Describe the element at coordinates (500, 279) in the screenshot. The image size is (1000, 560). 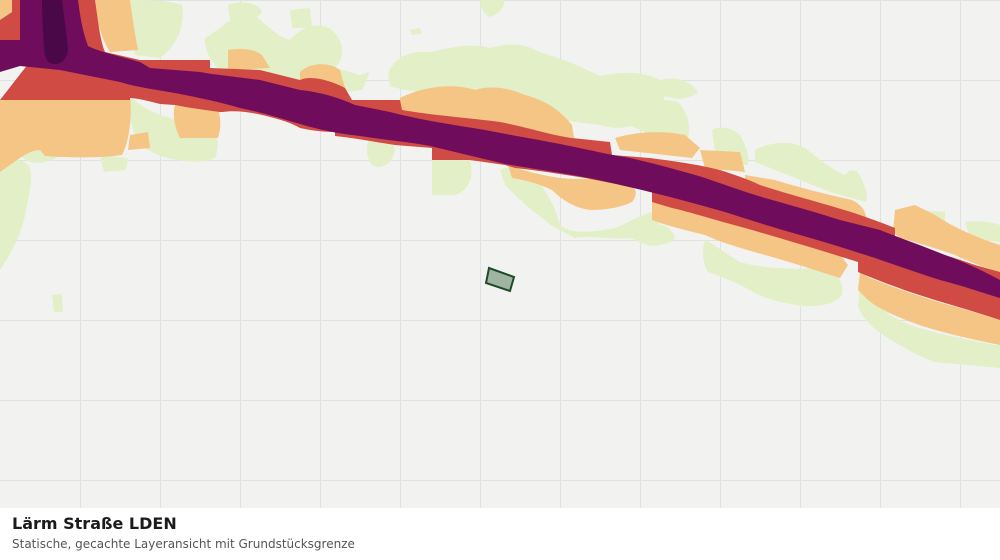
I see `parcel-boundary` at that location.